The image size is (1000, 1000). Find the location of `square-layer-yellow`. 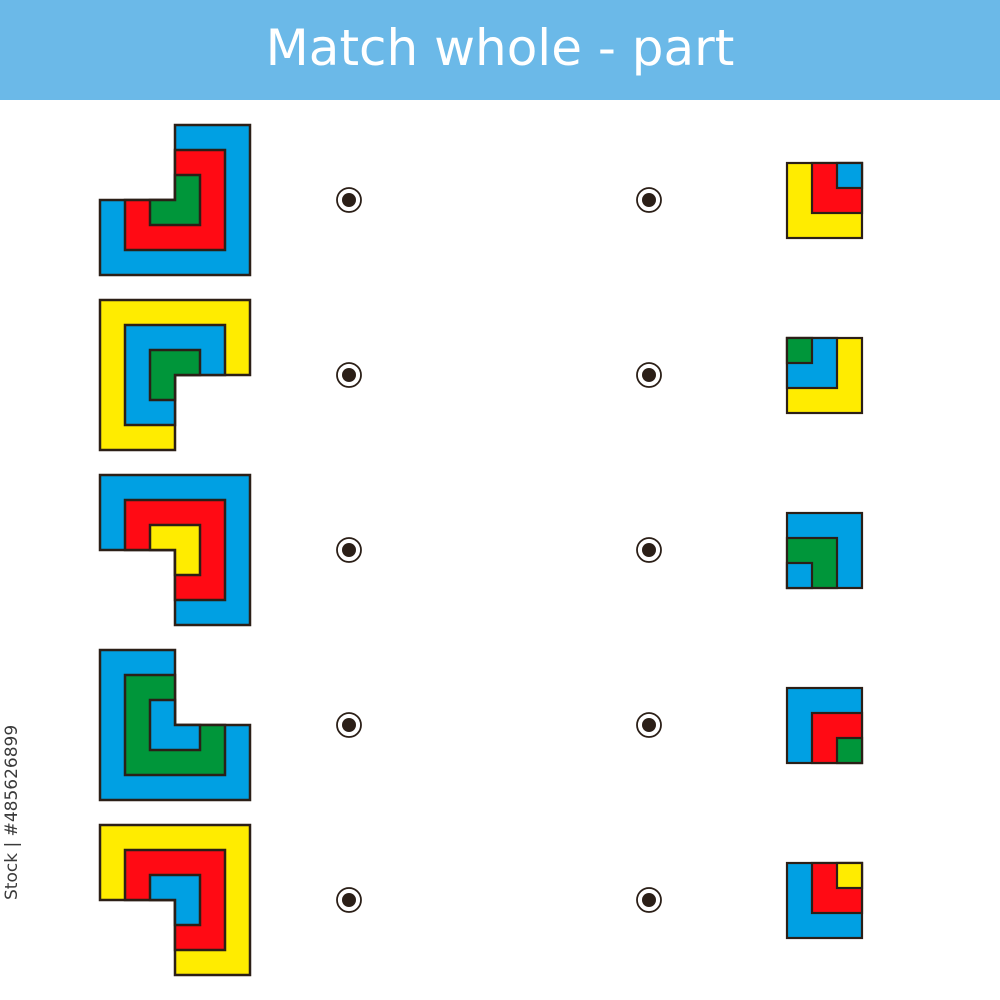

square-layer-yellow is located at coordinates (849, 875).